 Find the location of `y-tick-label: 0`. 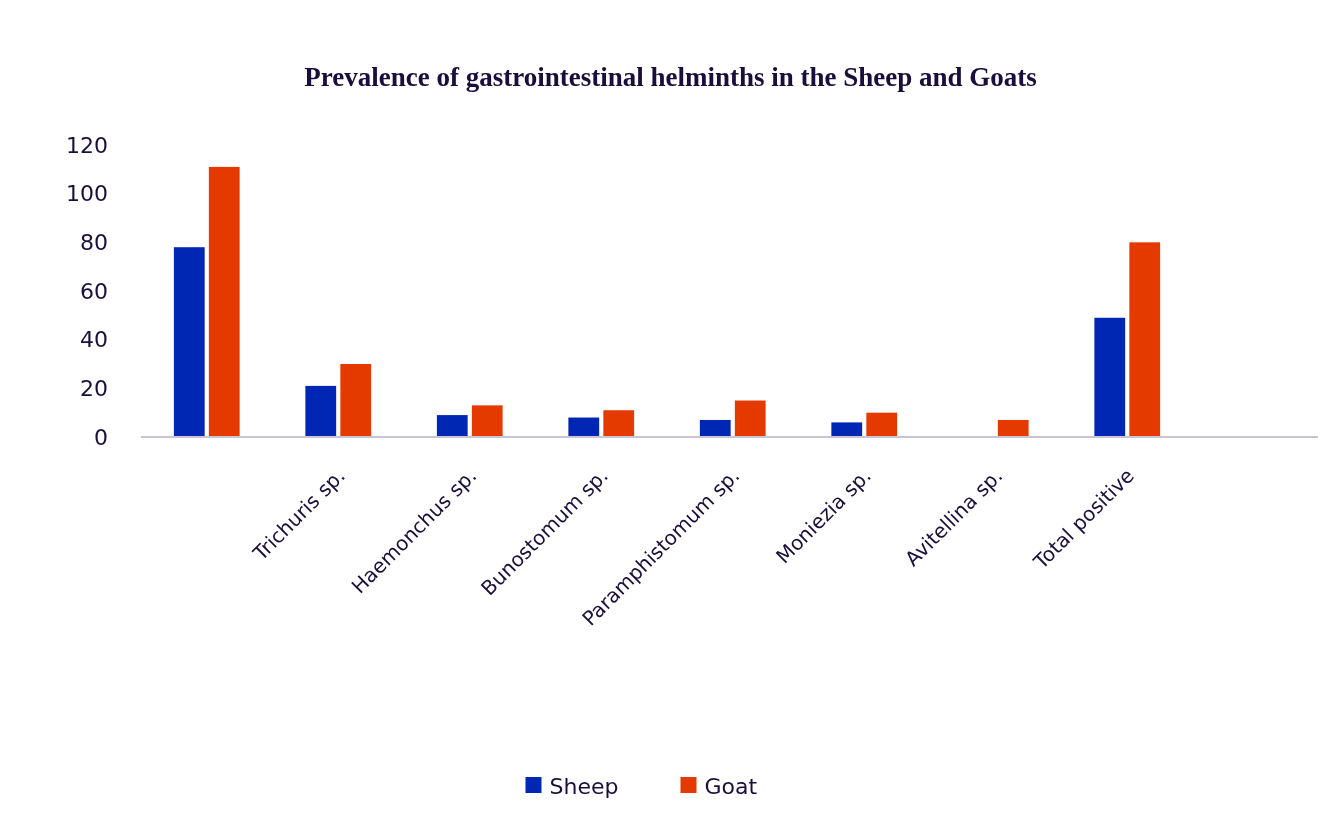

y-tick-label: 0 is located at coordinates (101, 437).